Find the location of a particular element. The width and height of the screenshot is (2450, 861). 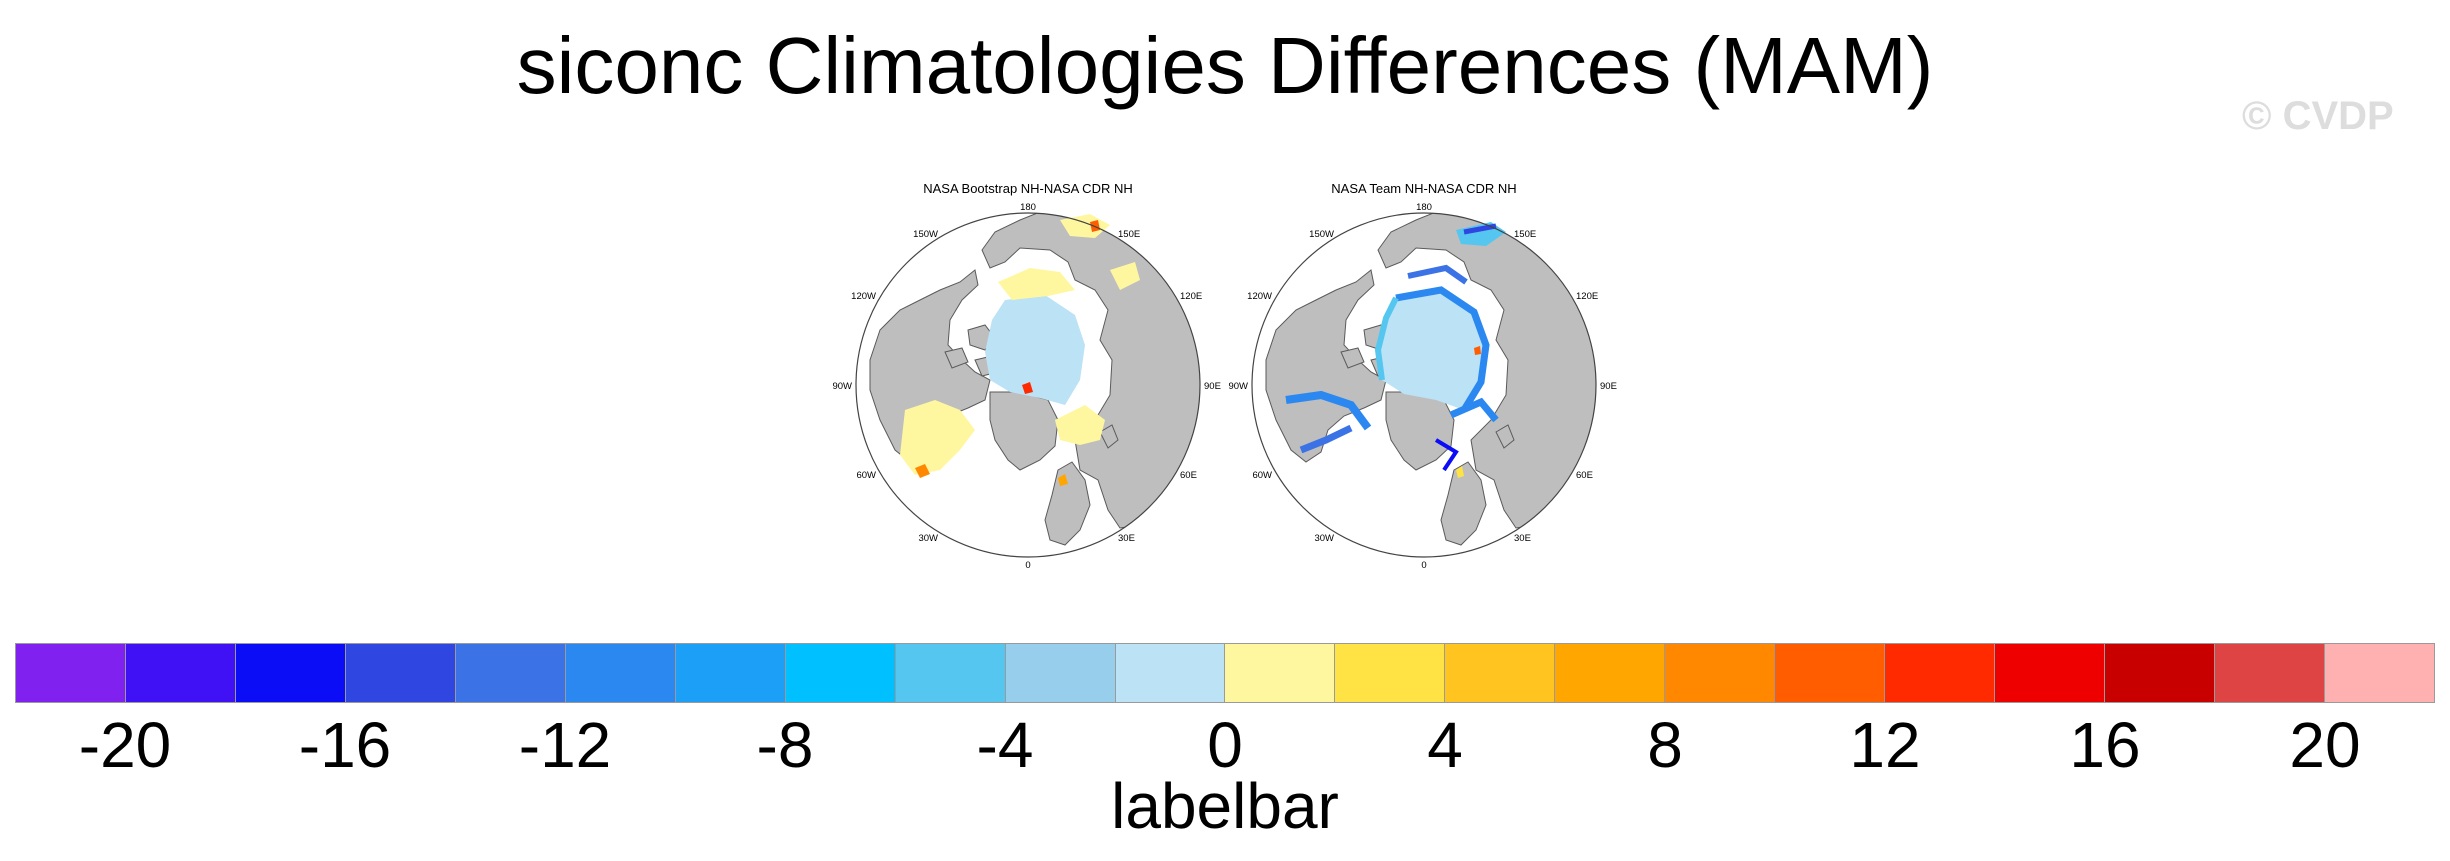

map-panel-team: NASA Team NH-NASA CDR NH is located at coordinates (1422, 376).